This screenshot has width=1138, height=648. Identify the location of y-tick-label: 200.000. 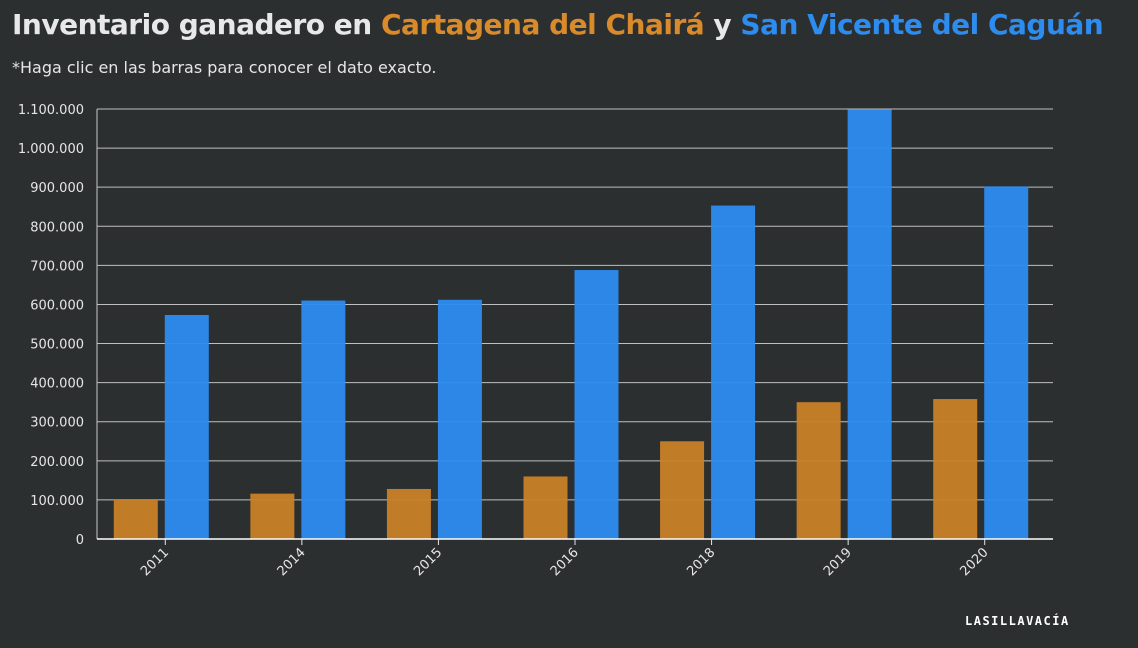
(57, 462).